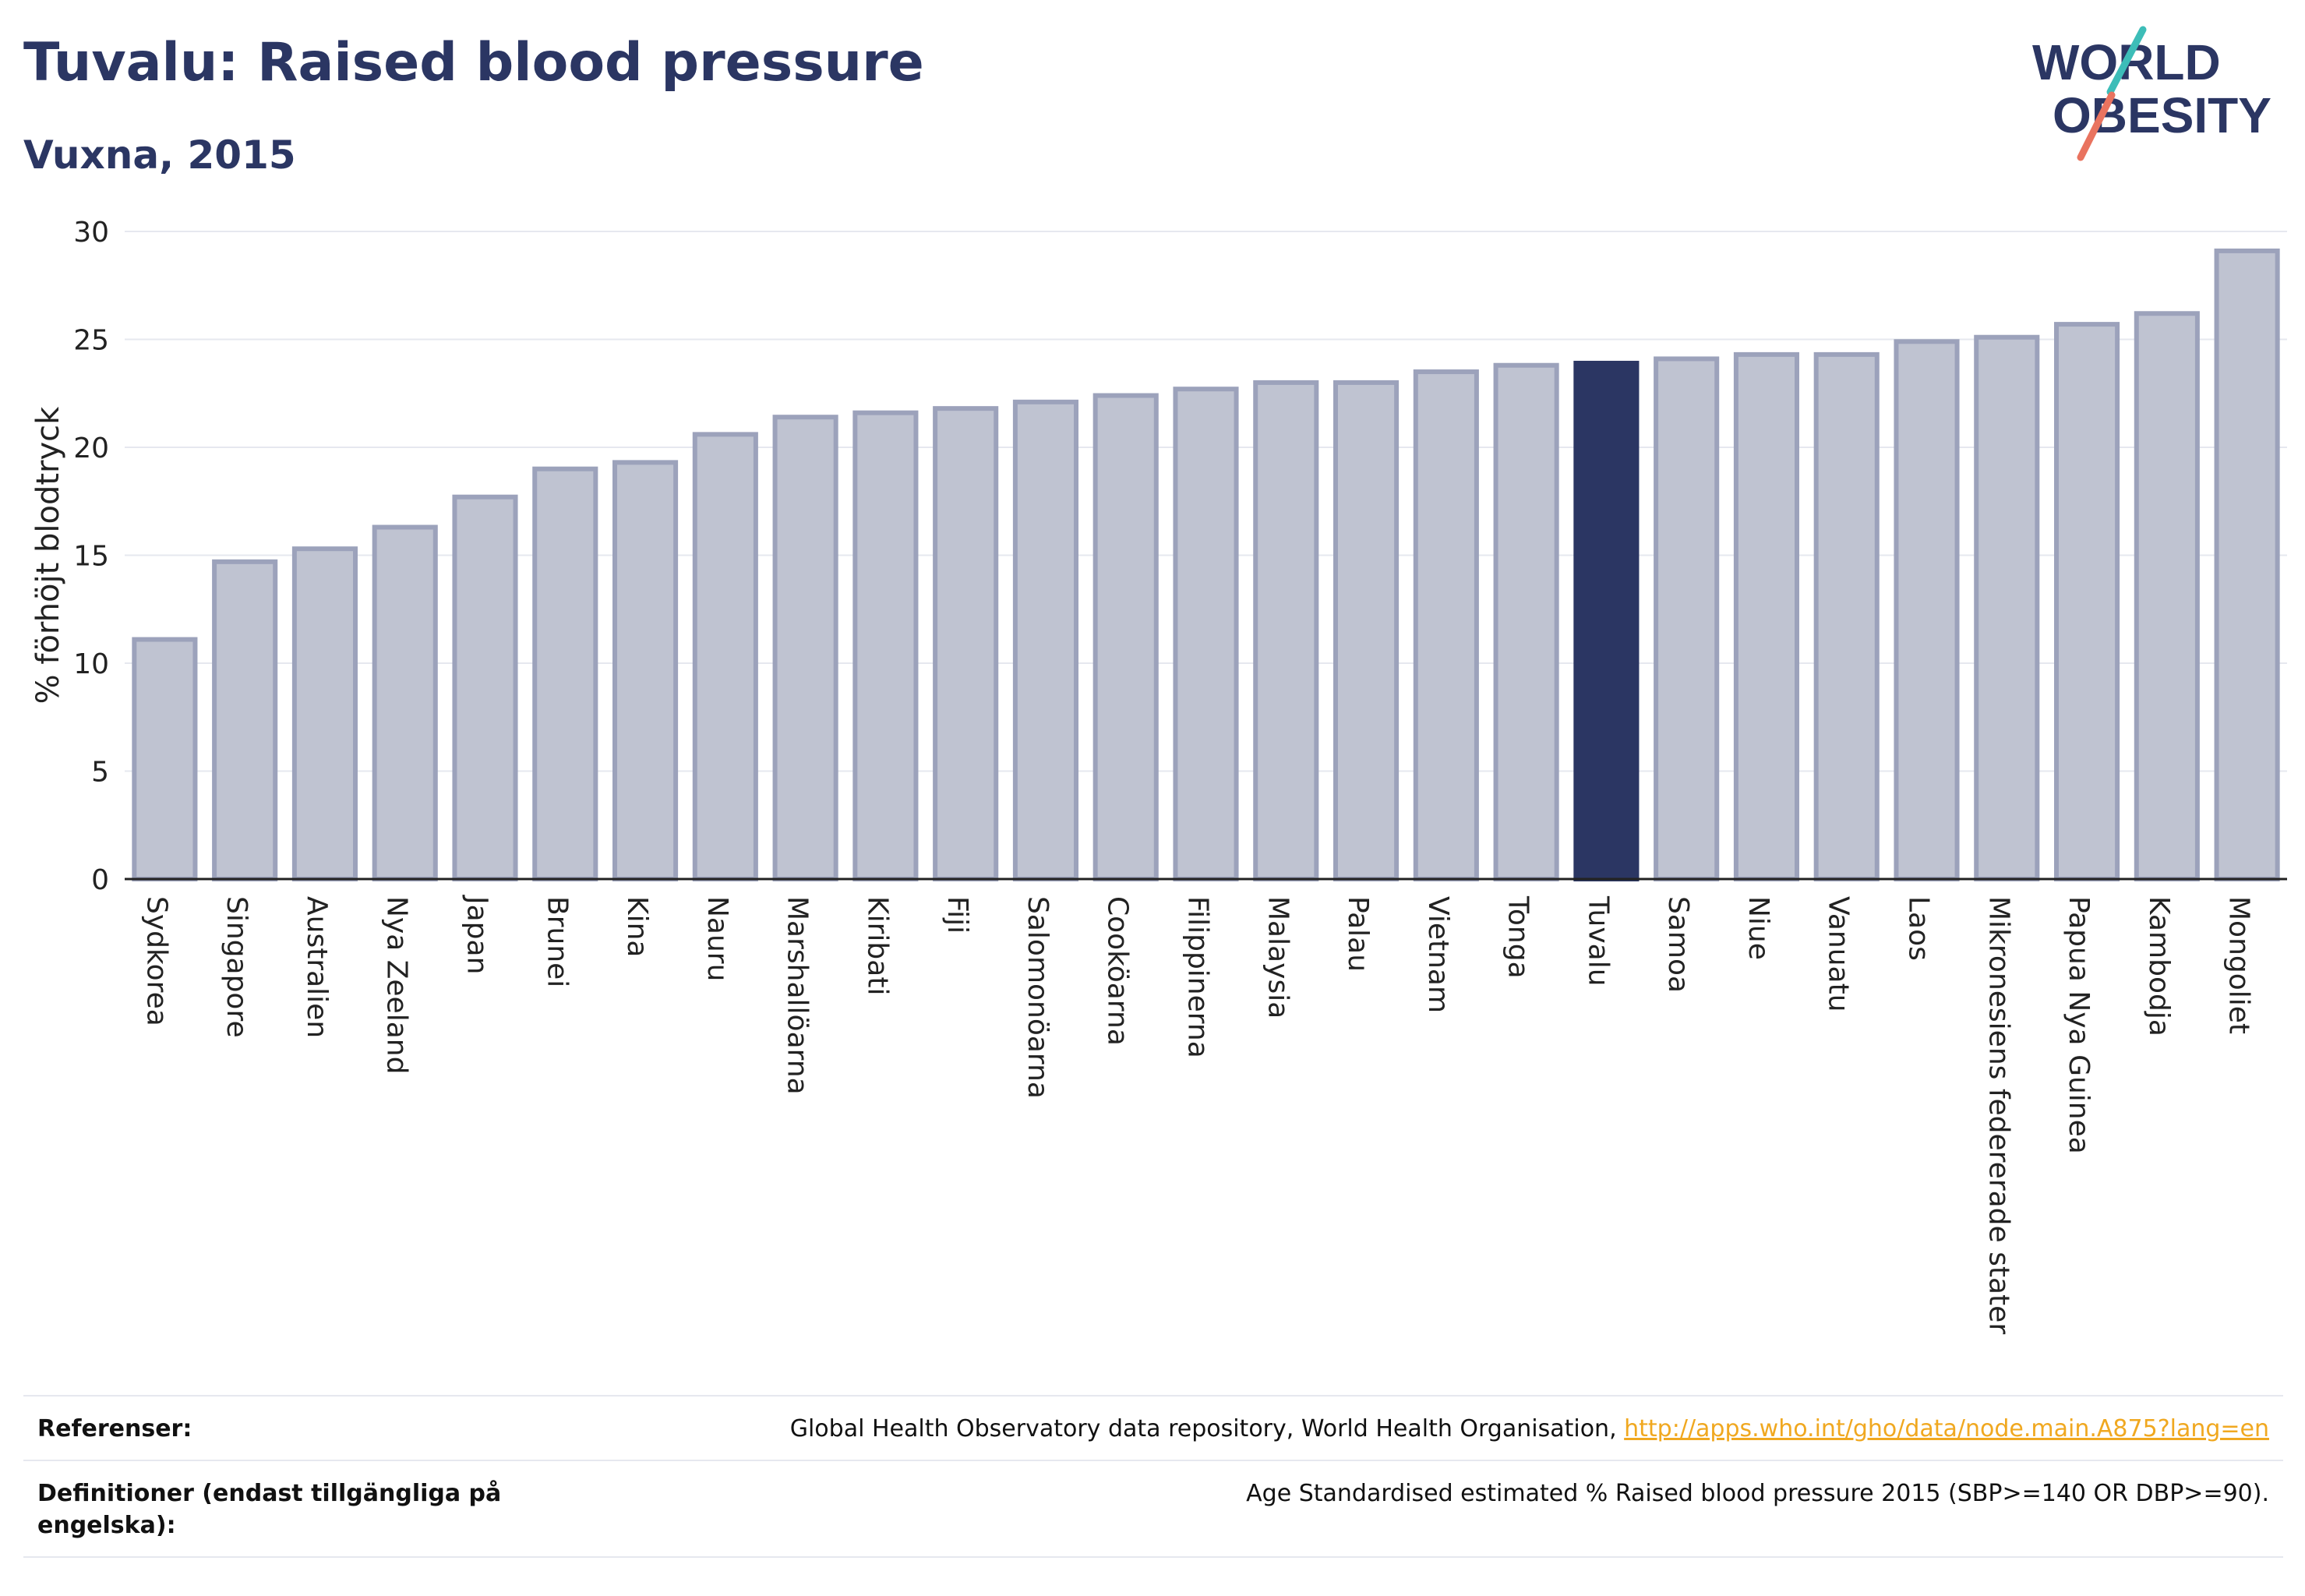 The height and width of the screenshot is (1596, 2305). Describe the element at coordinates (1687, 618) in the screenshot. I see `bar-samoa` at that location.